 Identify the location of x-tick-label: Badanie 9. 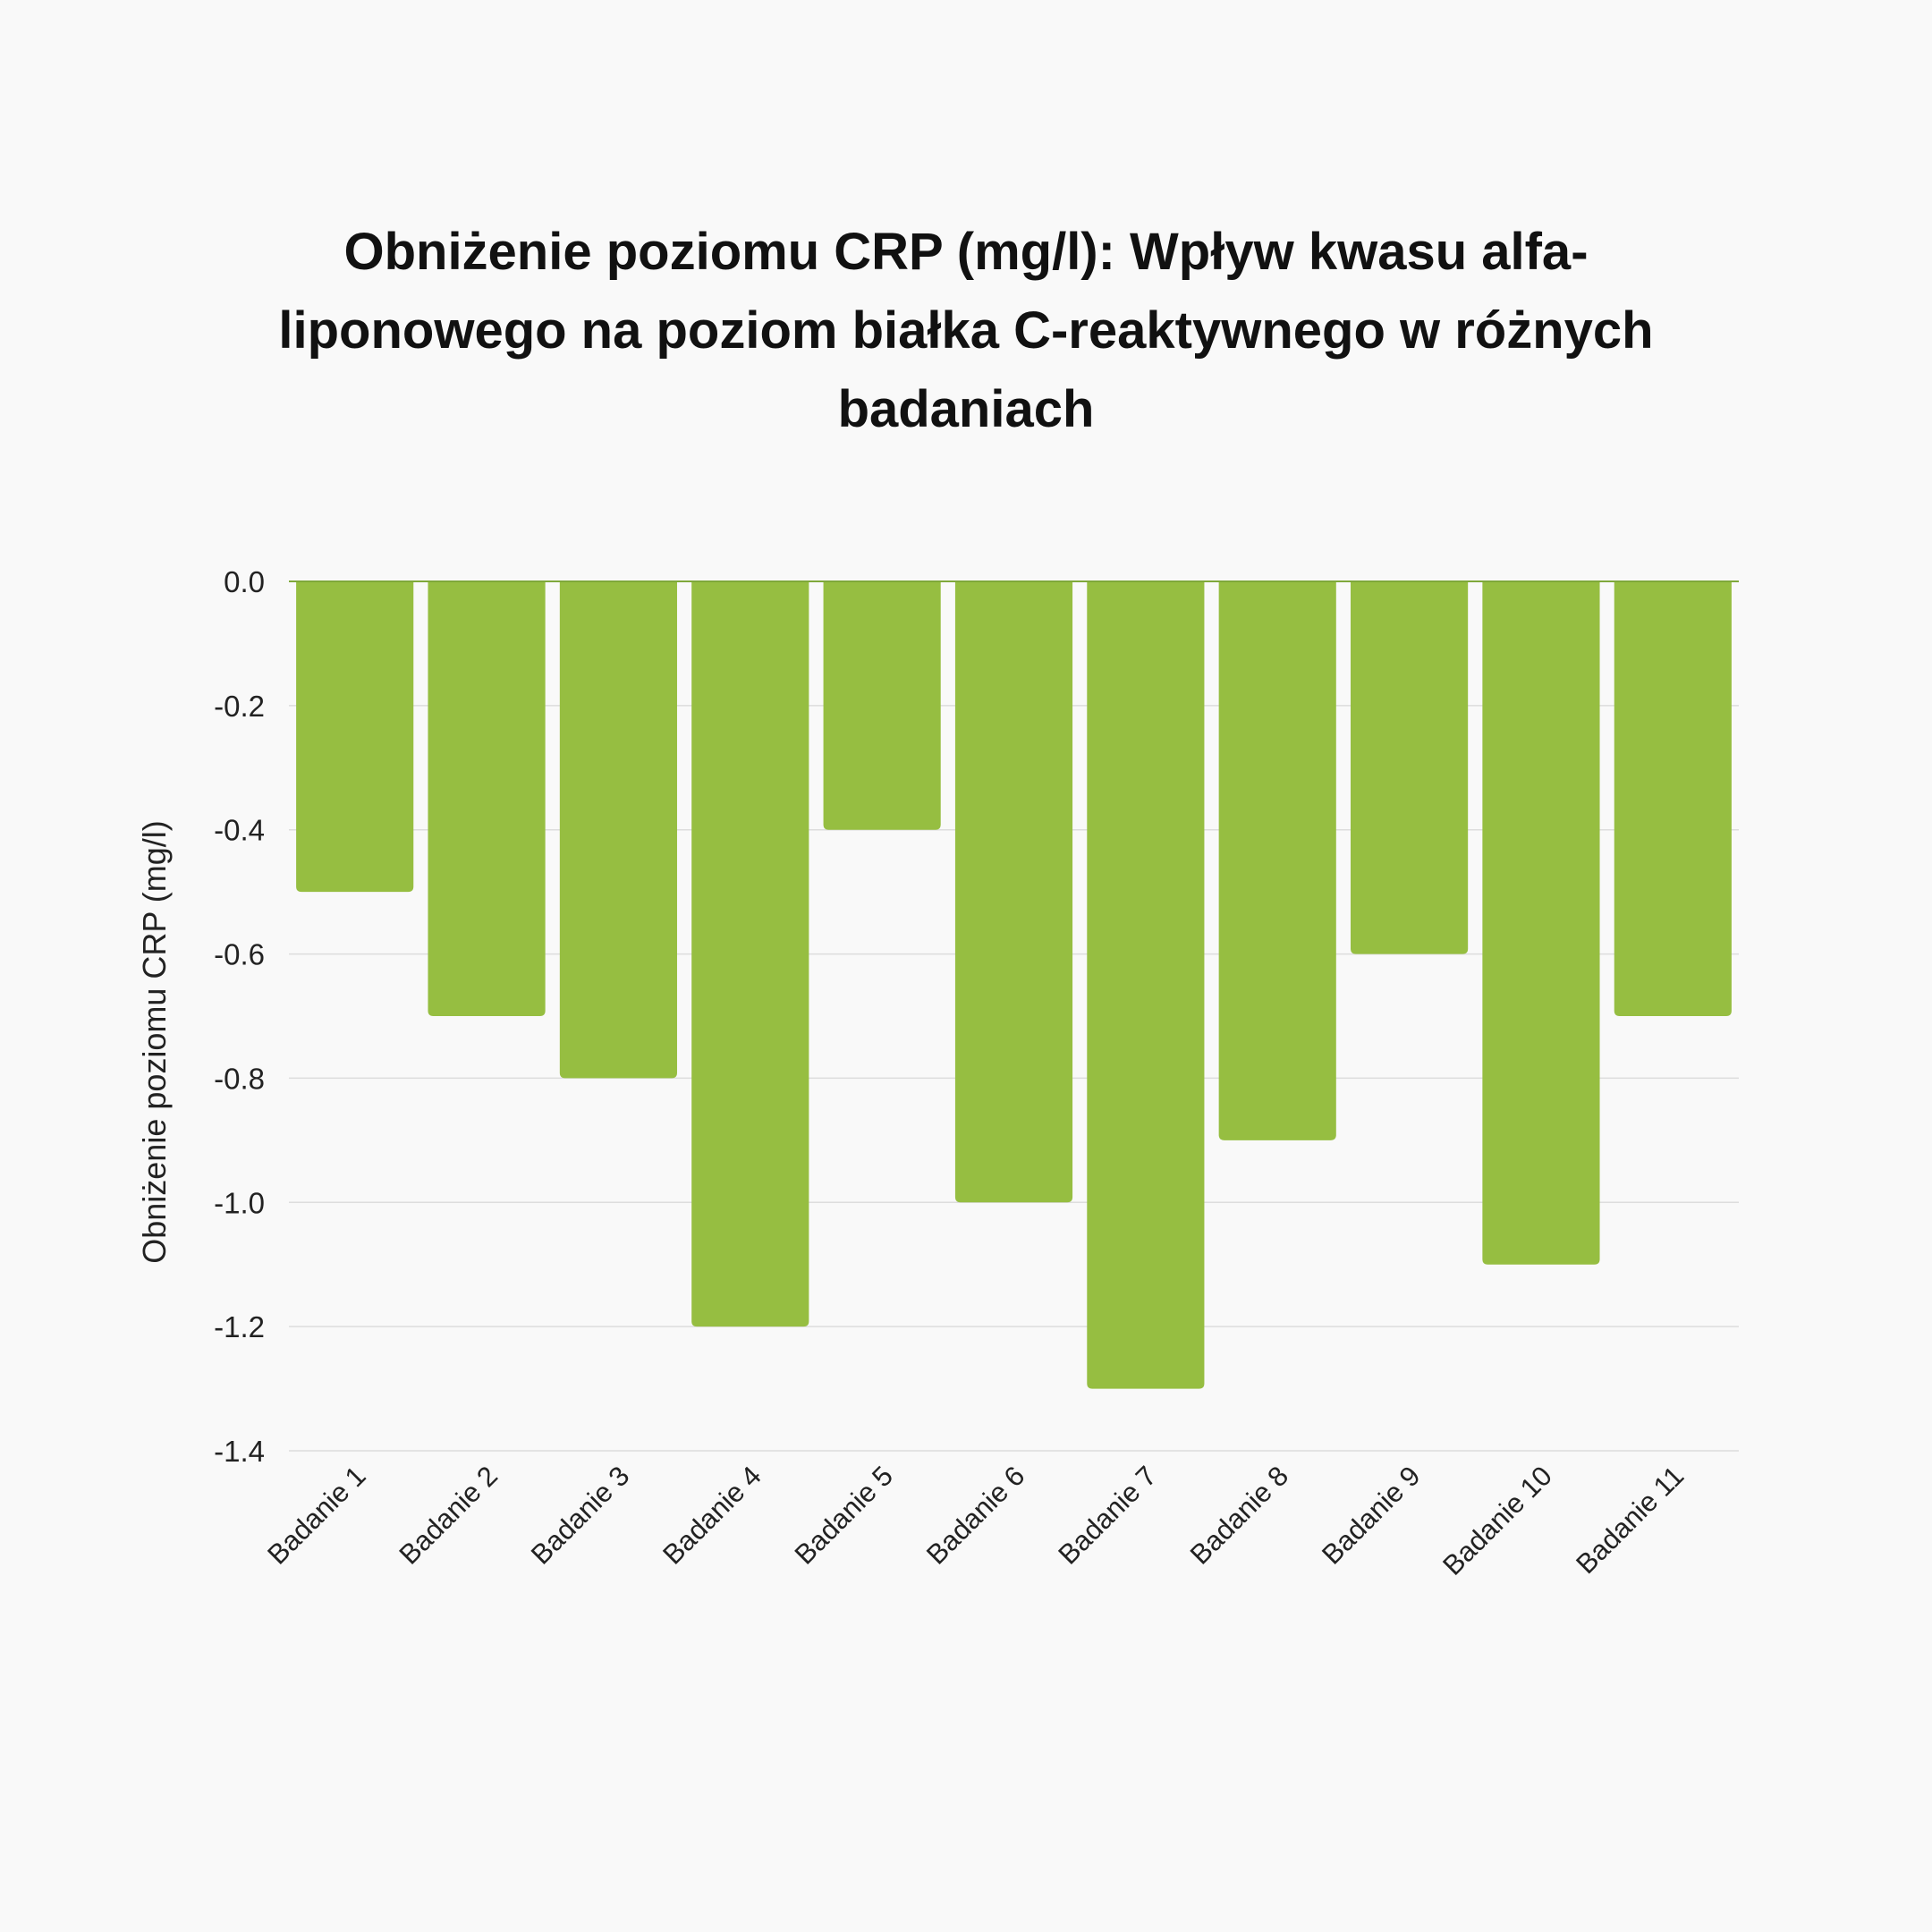
(1371, 1515).